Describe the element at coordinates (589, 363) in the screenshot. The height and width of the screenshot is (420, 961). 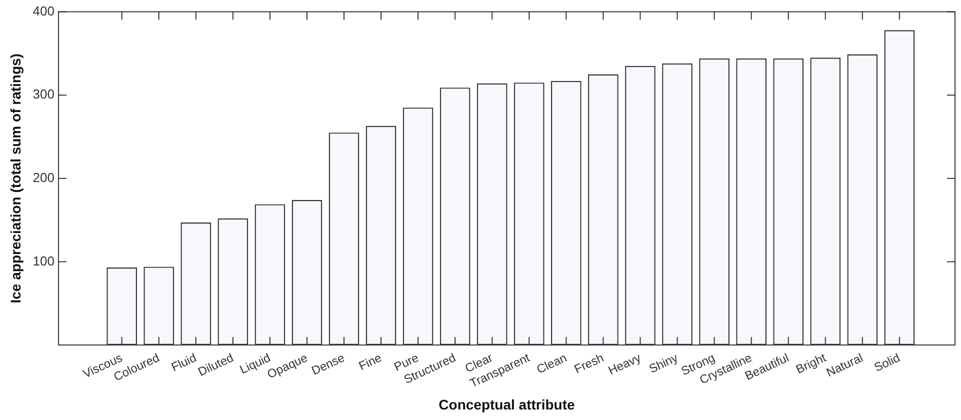
I see `x-tick-label: Fresh` at that location.